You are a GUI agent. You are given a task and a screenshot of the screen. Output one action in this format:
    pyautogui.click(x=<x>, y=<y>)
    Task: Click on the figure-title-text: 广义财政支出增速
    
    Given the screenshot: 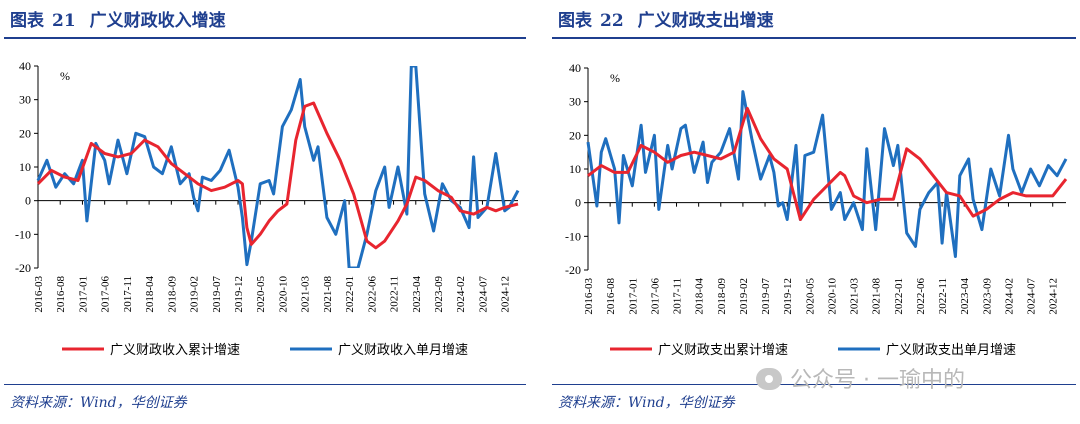 What is the action you would take?
    pyautogui.click(x=705, y=21)
    